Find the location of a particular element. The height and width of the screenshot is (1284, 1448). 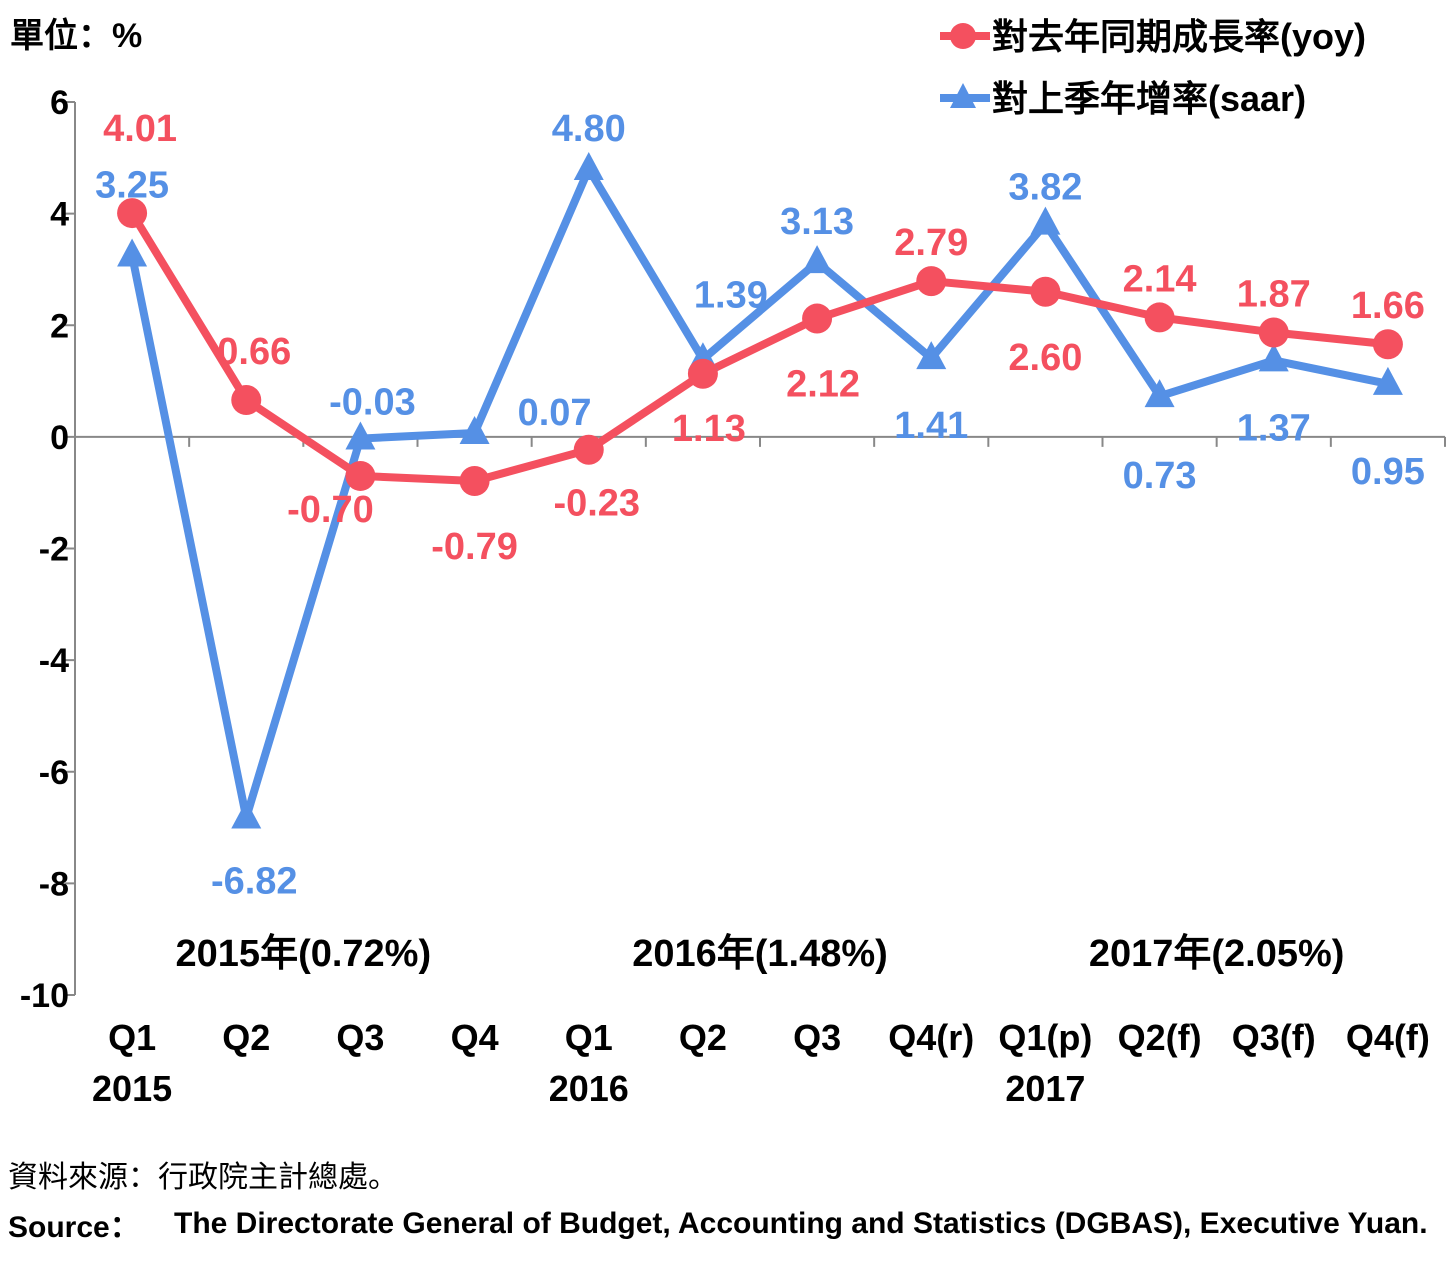

saar-data-label-11: 0.95 is located at coordinates (1388, 472).